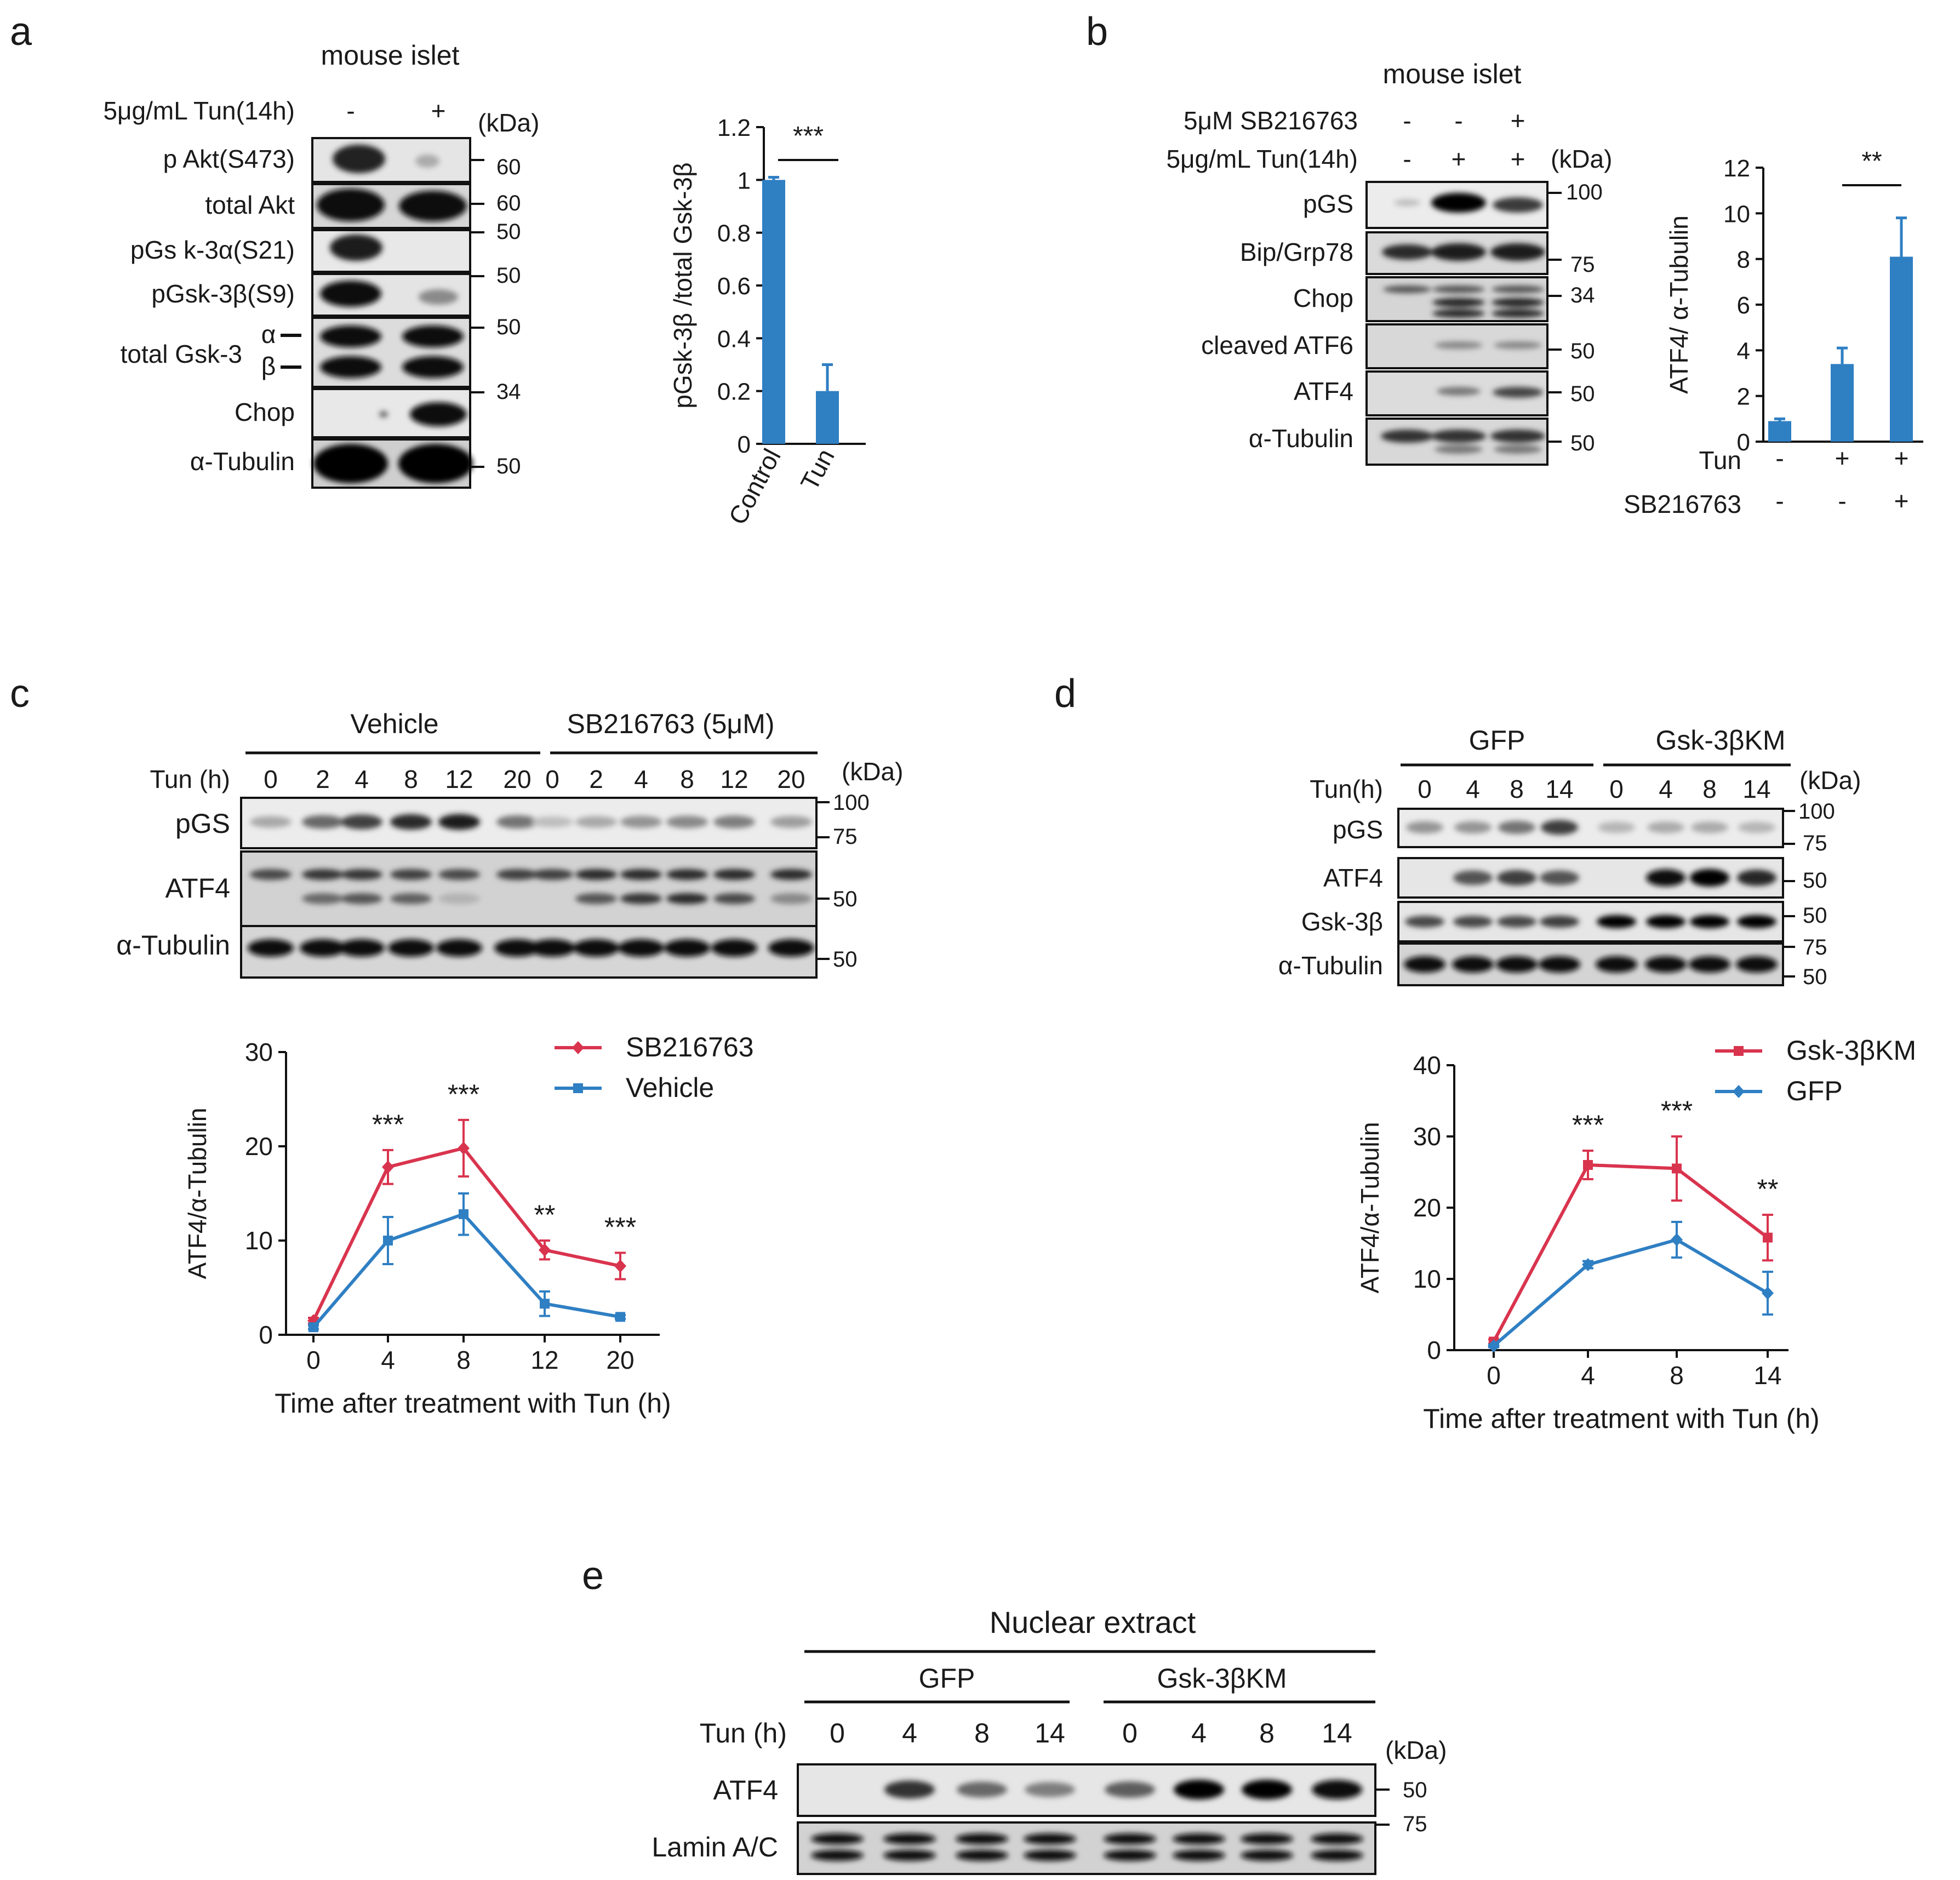  What do you see at coordinates (268, 334) in the screenshot?
I see `alpha-label: α` at bounding box center [268, 334].